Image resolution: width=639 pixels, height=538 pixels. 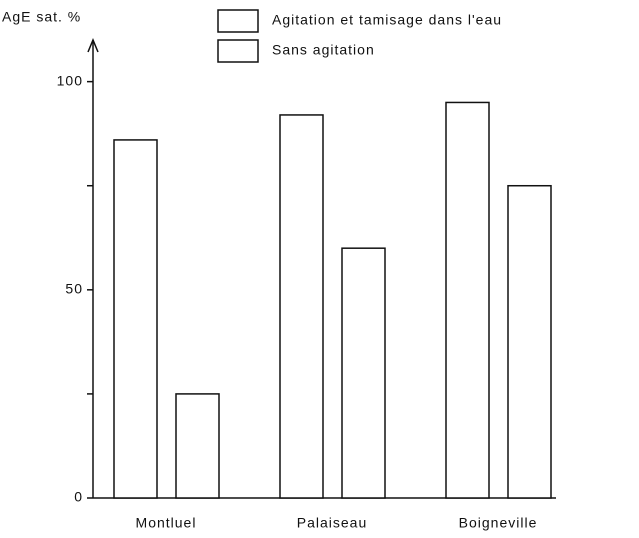 What do you see at coordinates (70, 80) in the screenshot?
I see `y-tick-label: 100` at bounding box center [70, 80].